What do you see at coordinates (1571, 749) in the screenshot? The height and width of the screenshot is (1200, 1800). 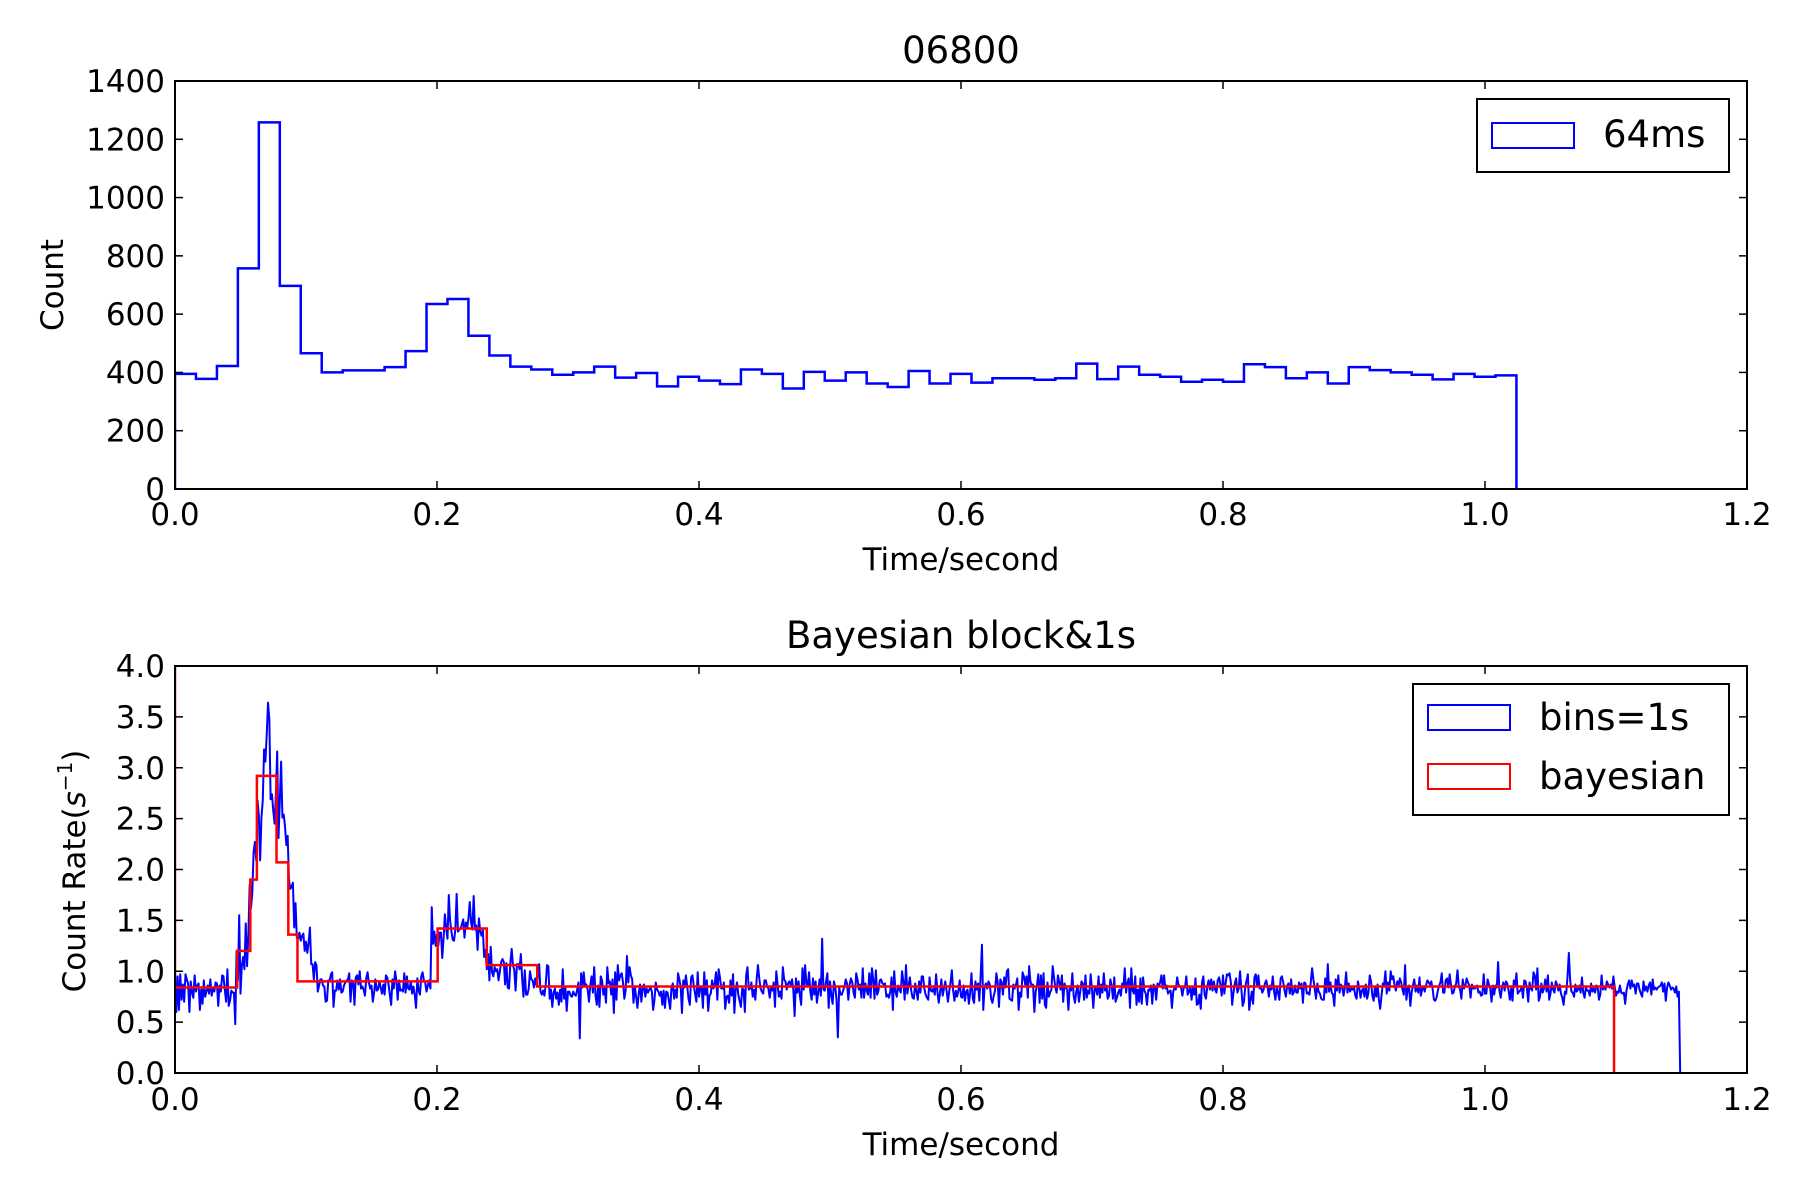 I see `bottom-legend: bins=1s bayesian` at bounding box center [1571, 749].